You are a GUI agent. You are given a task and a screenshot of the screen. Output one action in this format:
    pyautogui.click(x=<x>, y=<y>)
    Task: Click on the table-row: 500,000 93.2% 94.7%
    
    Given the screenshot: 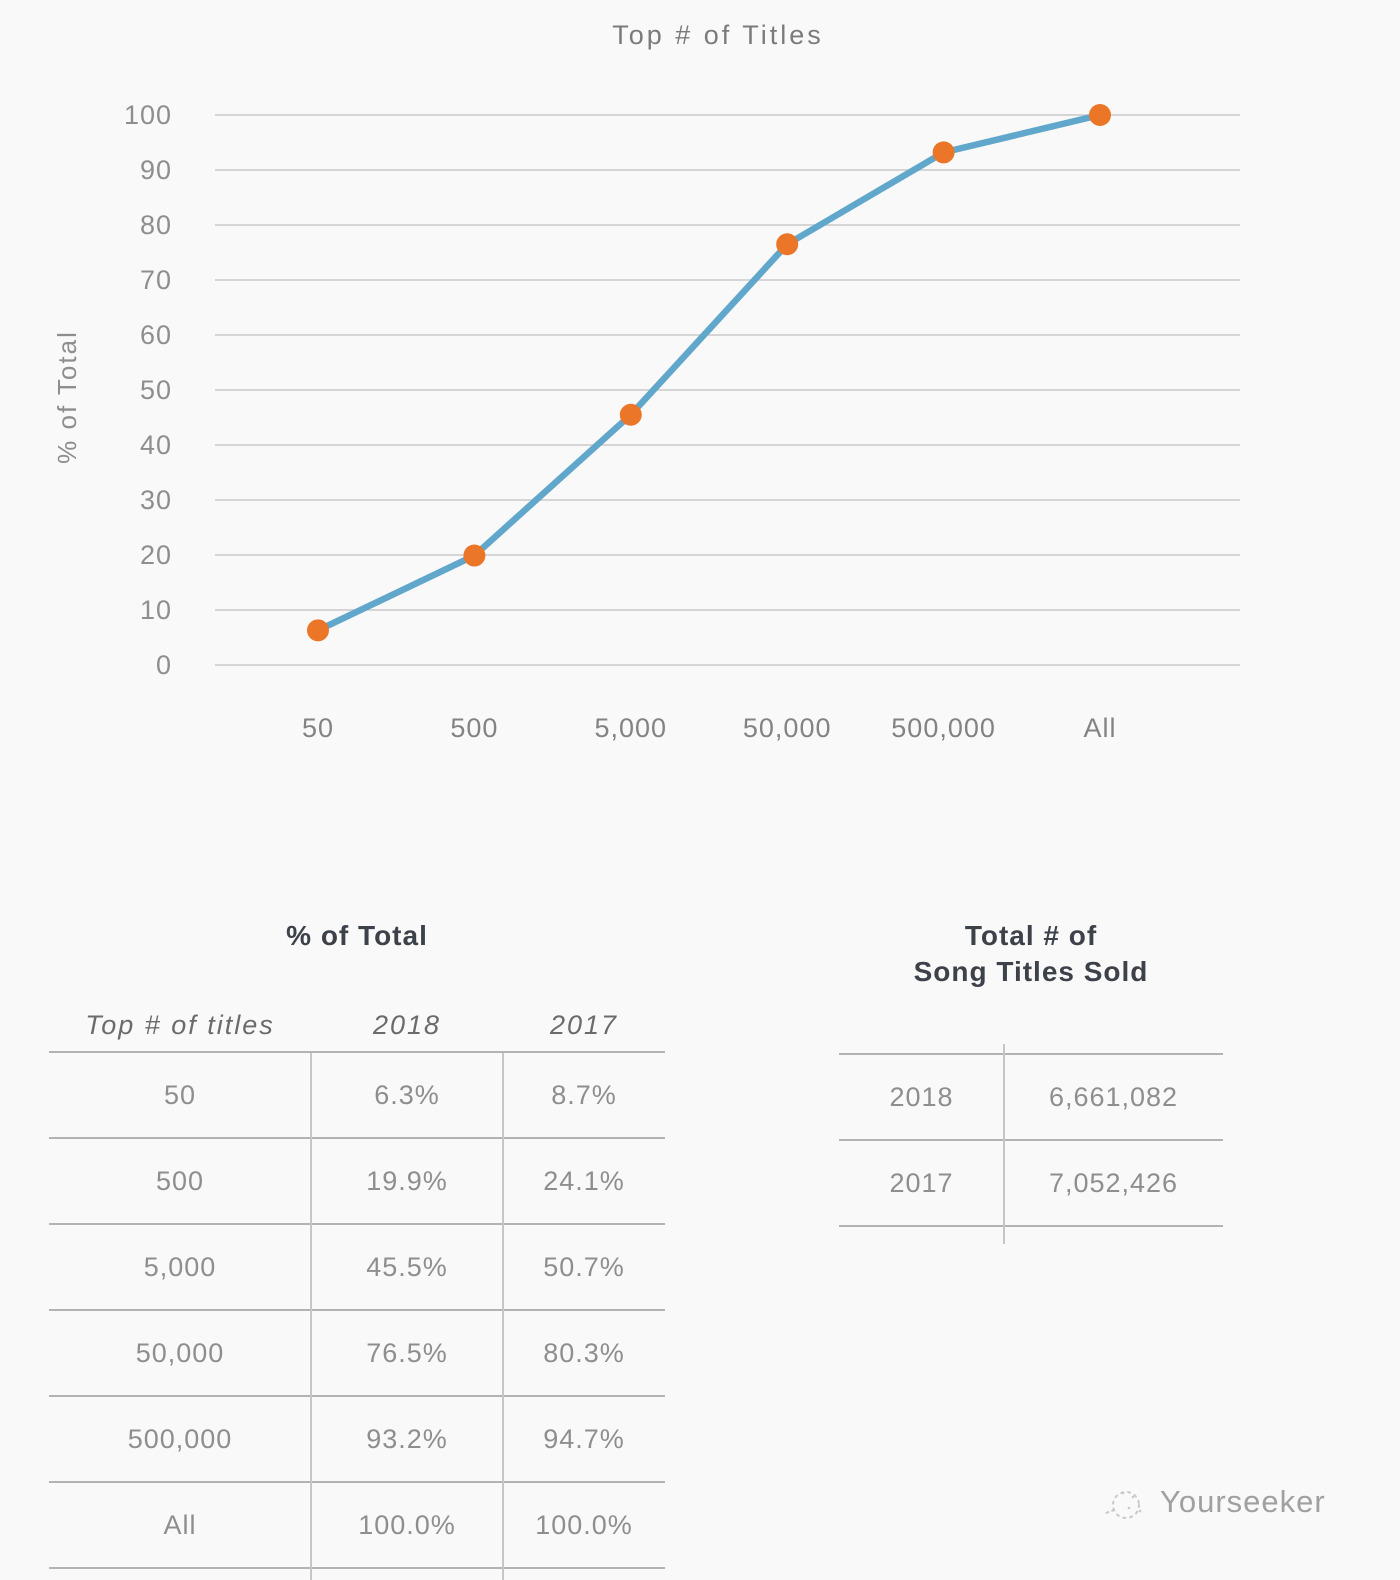 What is the action you would take?
    pyautogui.click(x=357, y=1440)
    